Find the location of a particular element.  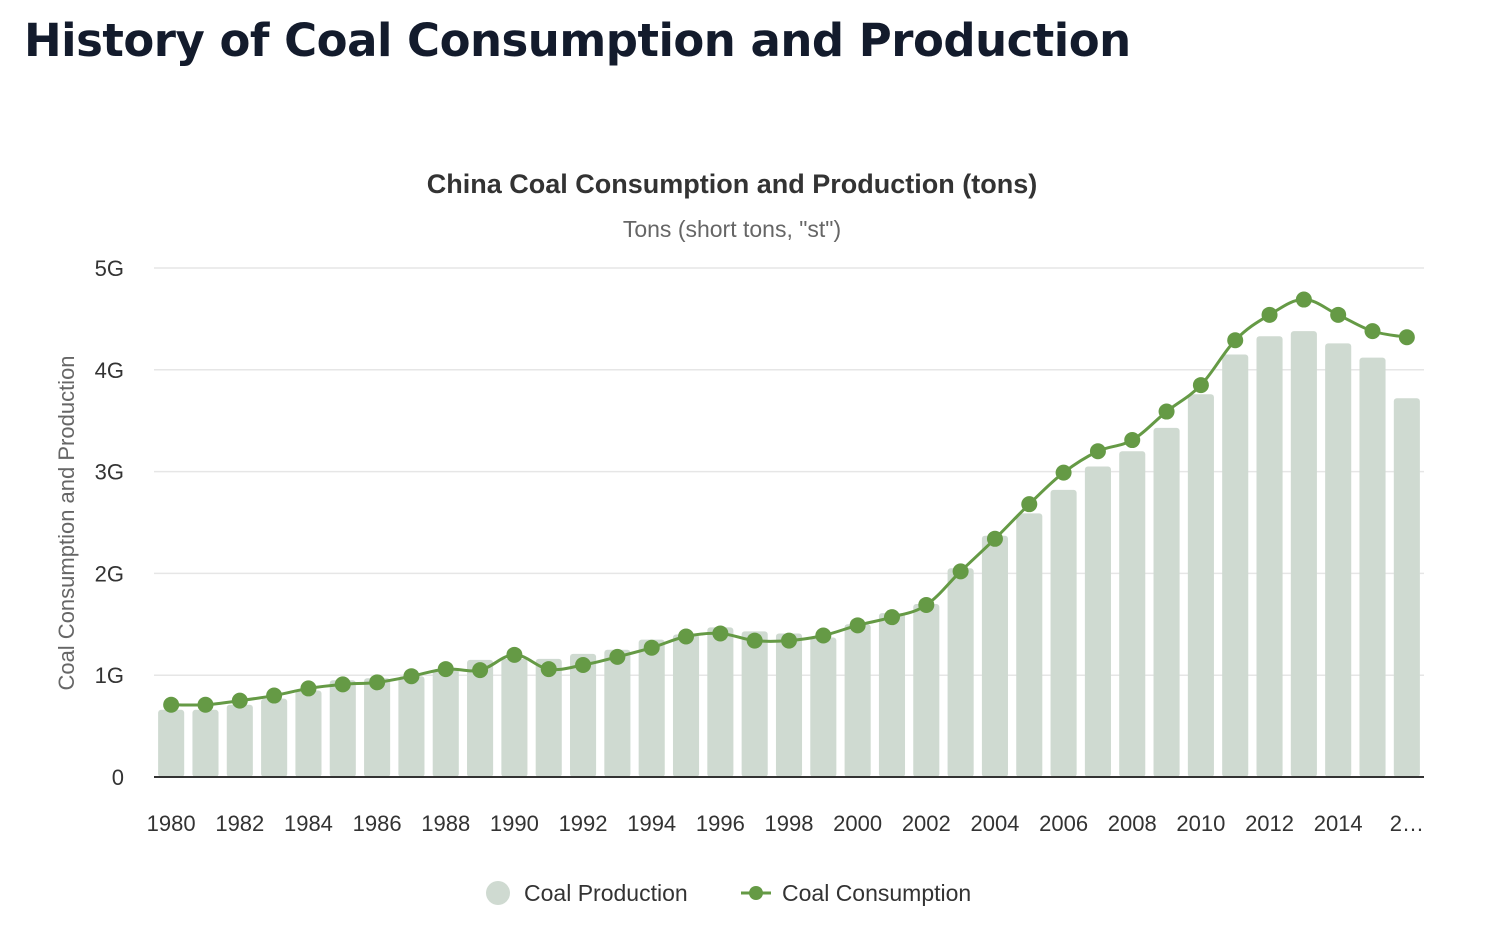

x-tick-label: 2000 is located at coordinates (857, 823).